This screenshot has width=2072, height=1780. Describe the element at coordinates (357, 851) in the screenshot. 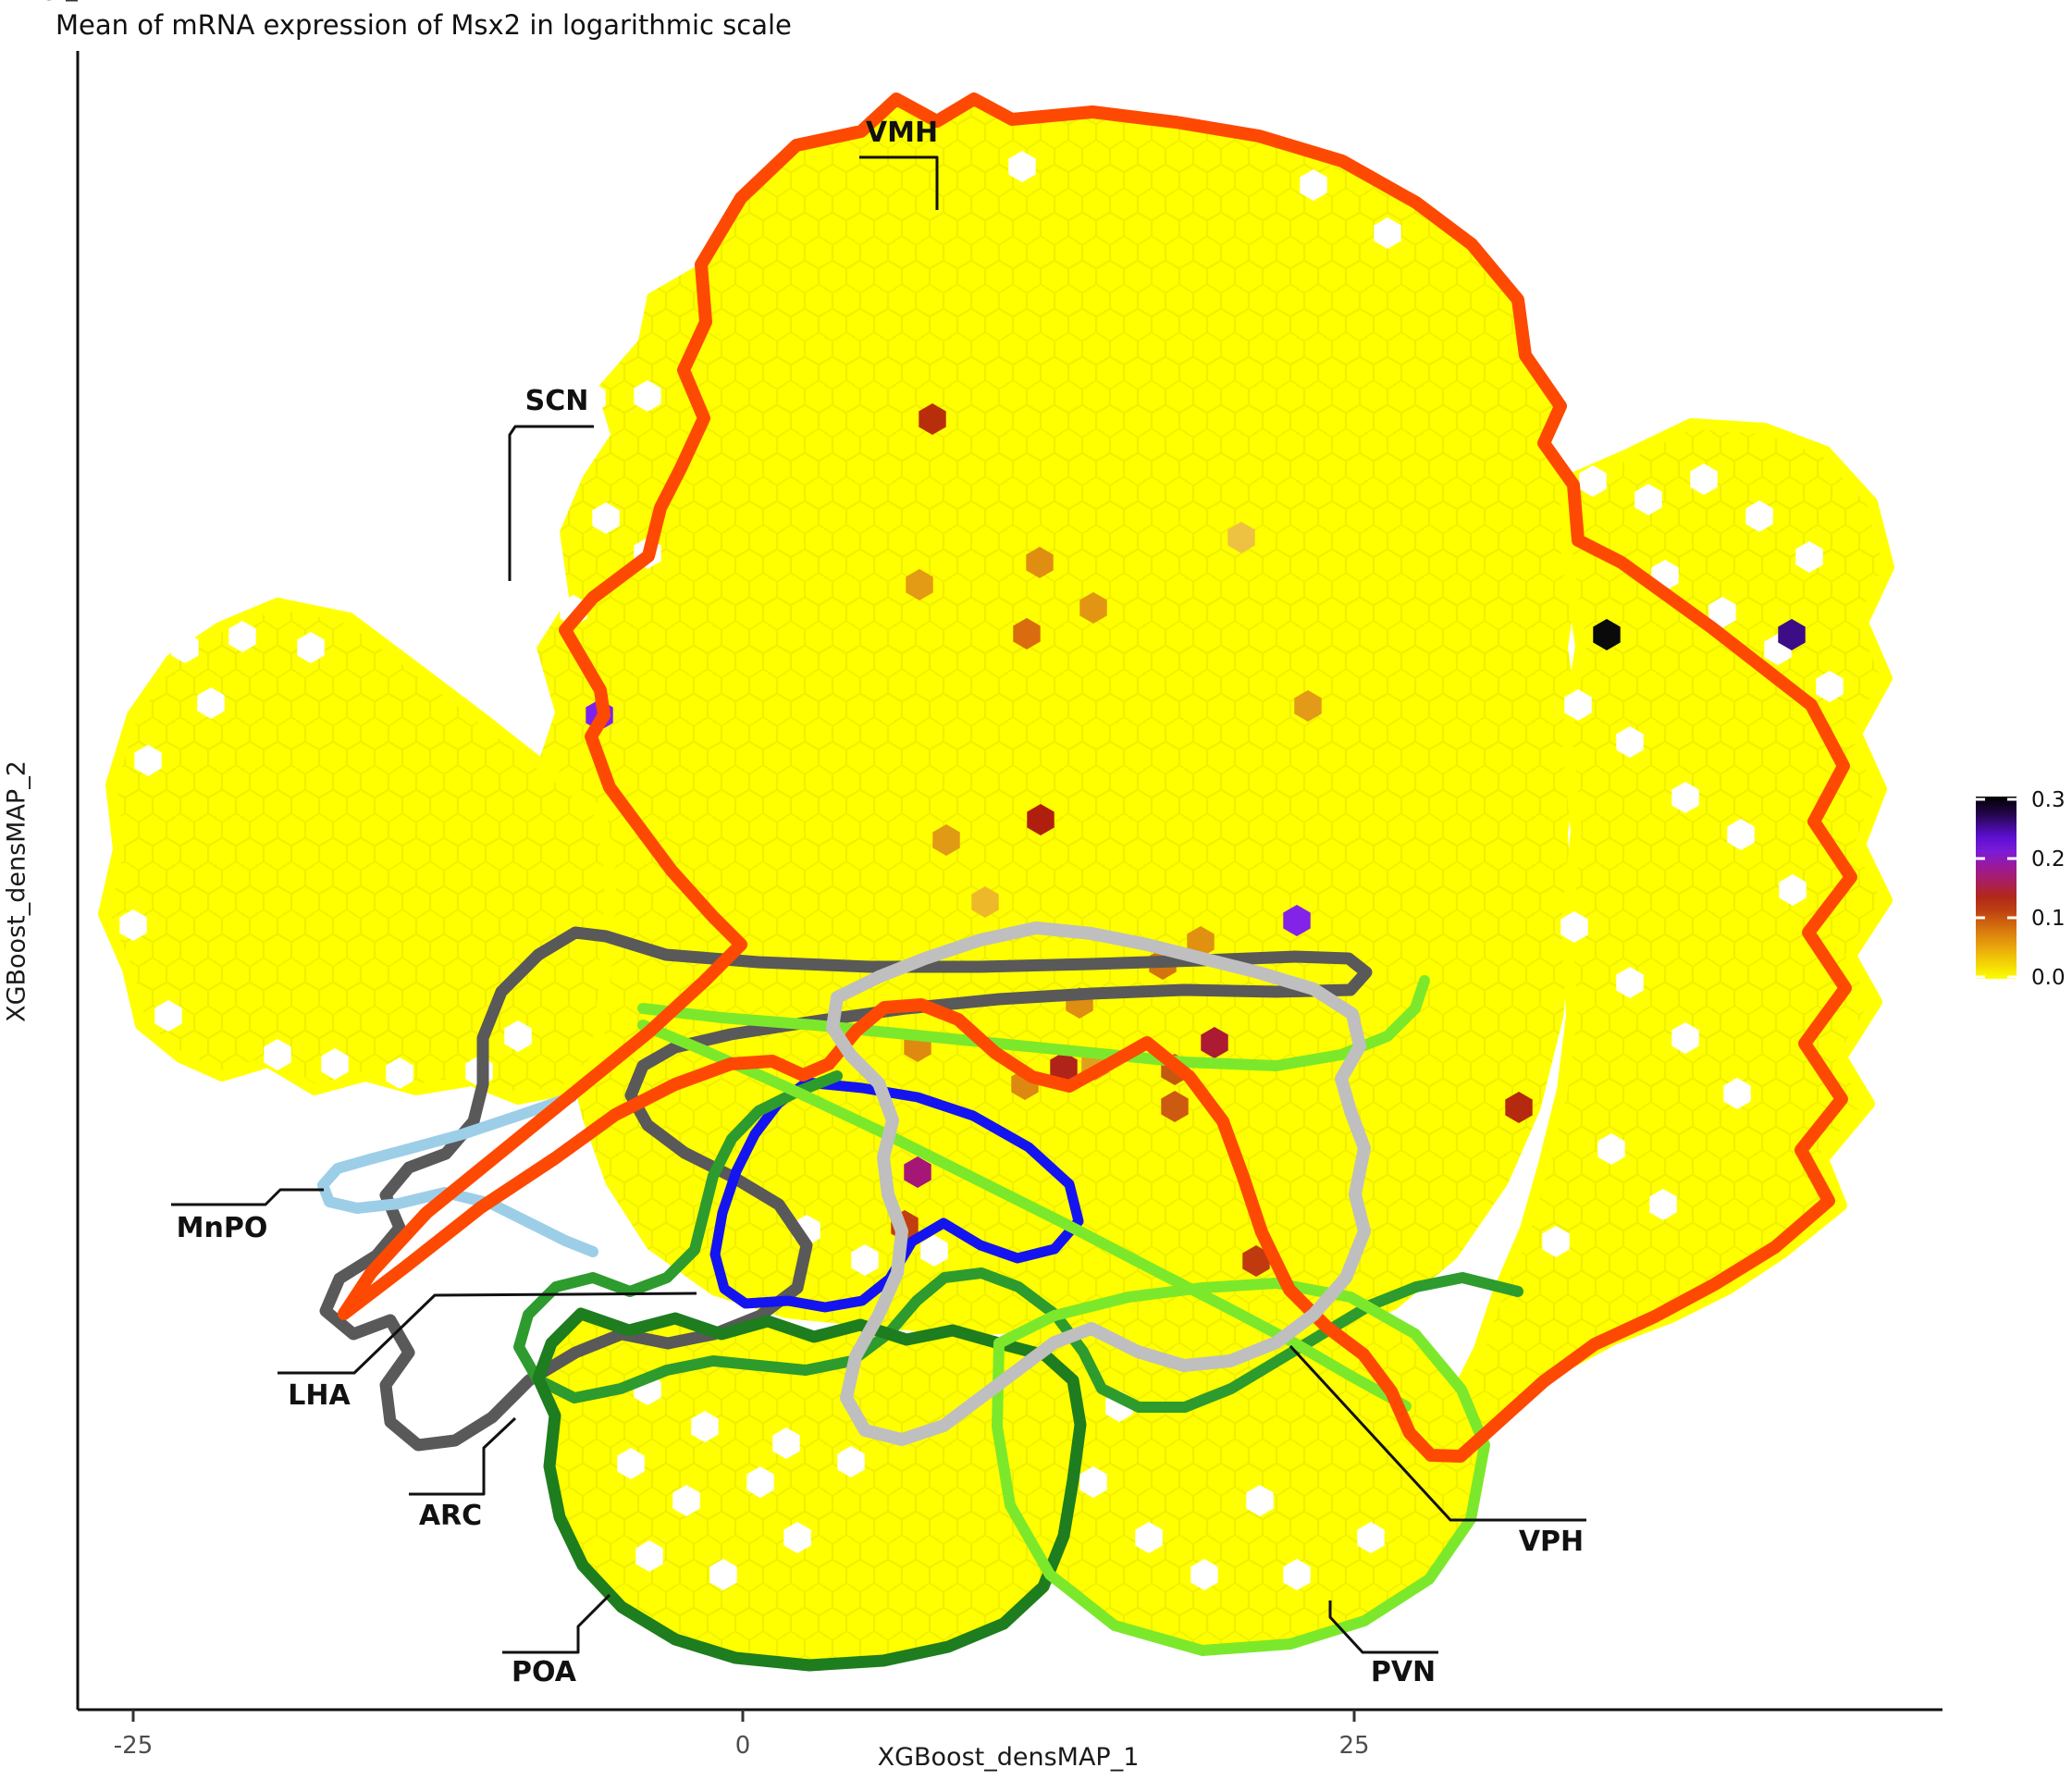

I see `density-lobe-left-lobe` at that location.